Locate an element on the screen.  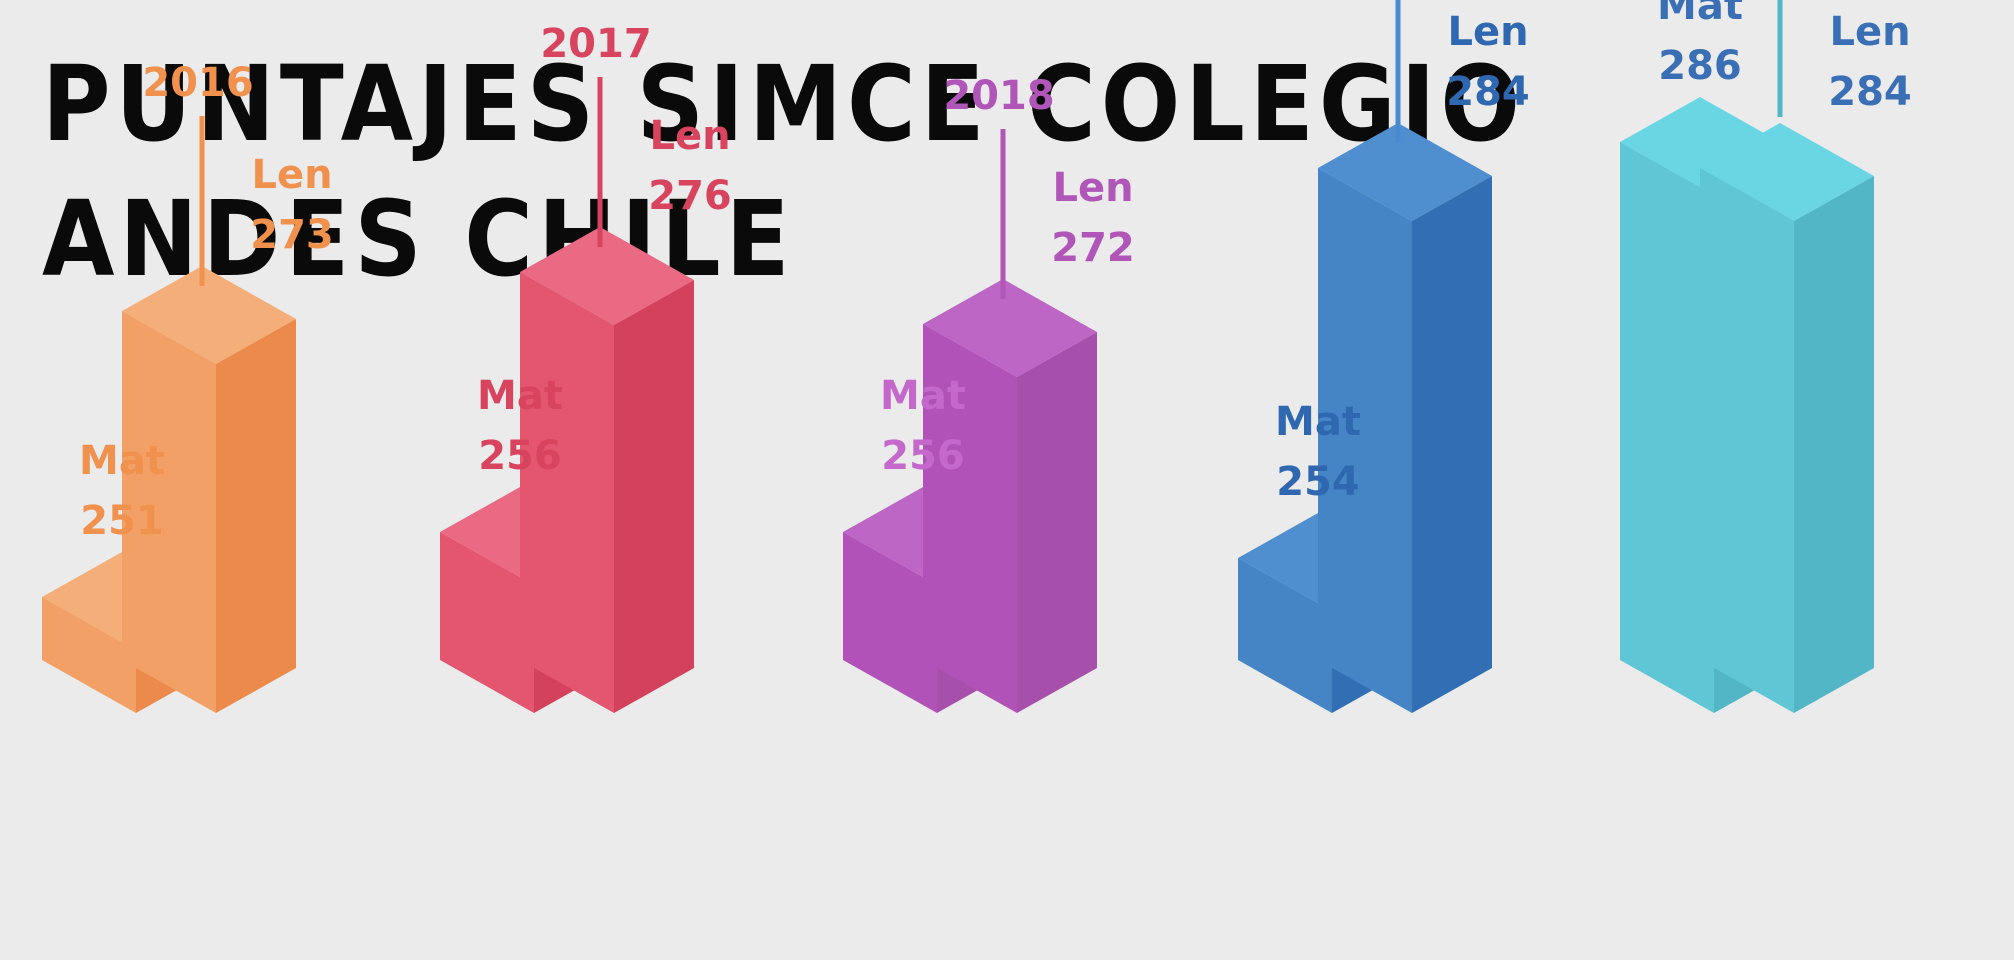
bar-2018-len-front is located at coordinates (970, 518).